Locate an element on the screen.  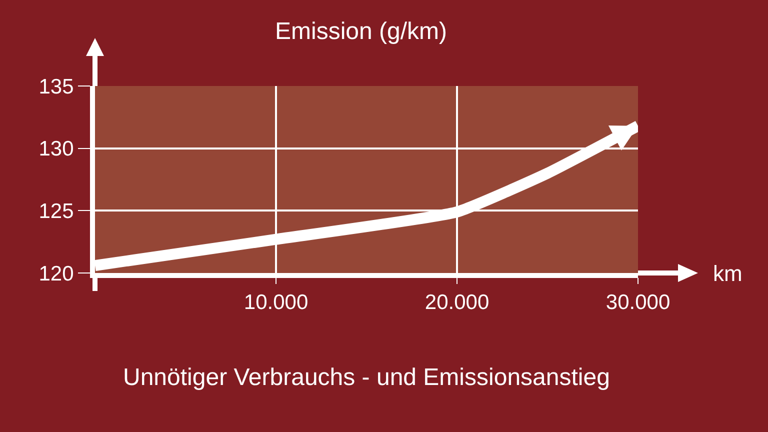
y-tick-label: 125 is located at coordinates (56, 212).